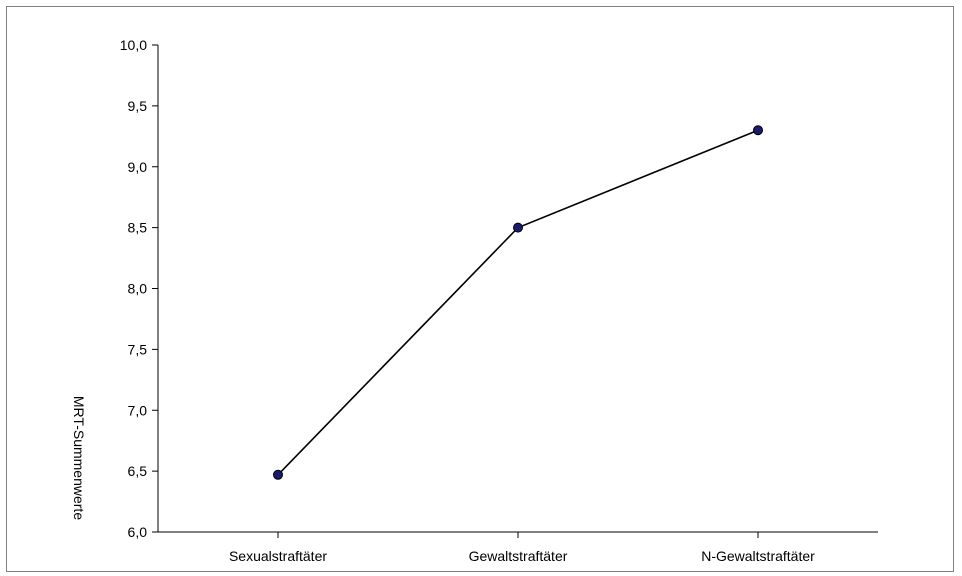  I want to click on y-tick-label: 7,0, so click(138, 410).